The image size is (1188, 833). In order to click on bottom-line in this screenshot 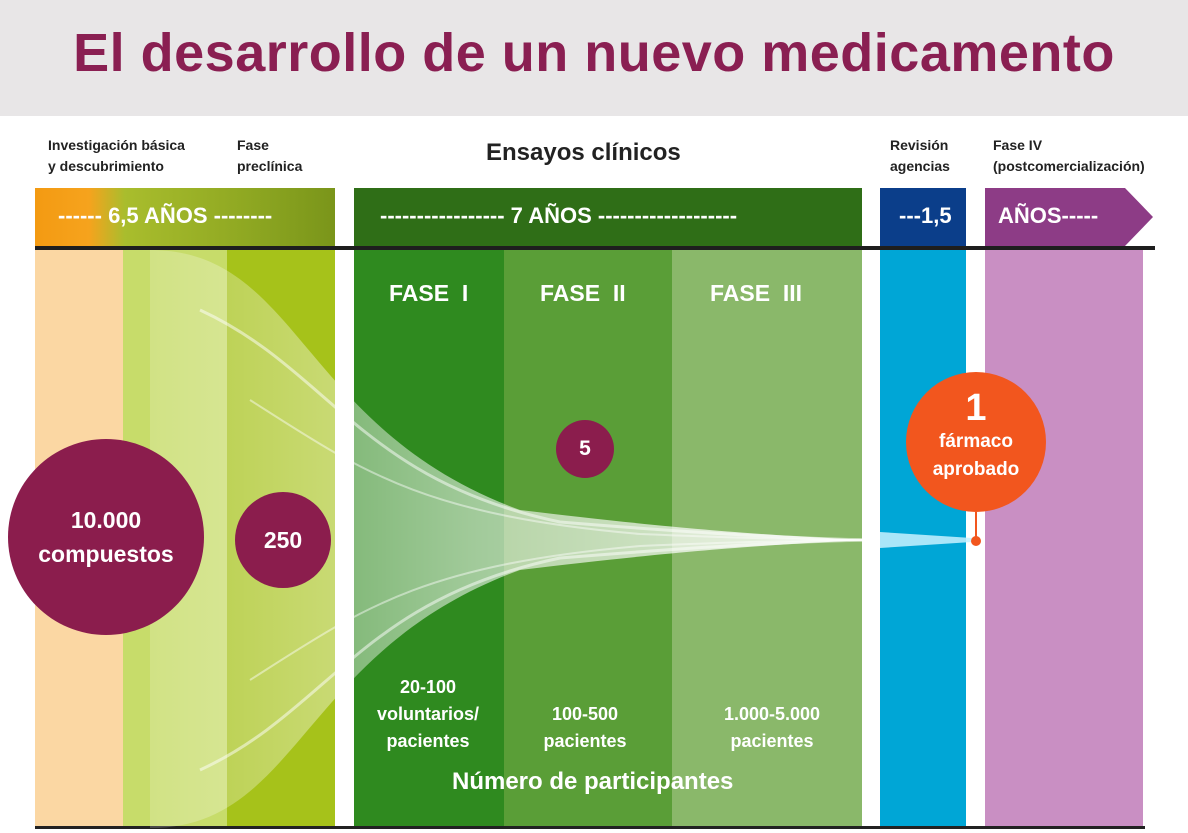, I will do `click(590, 827)`.